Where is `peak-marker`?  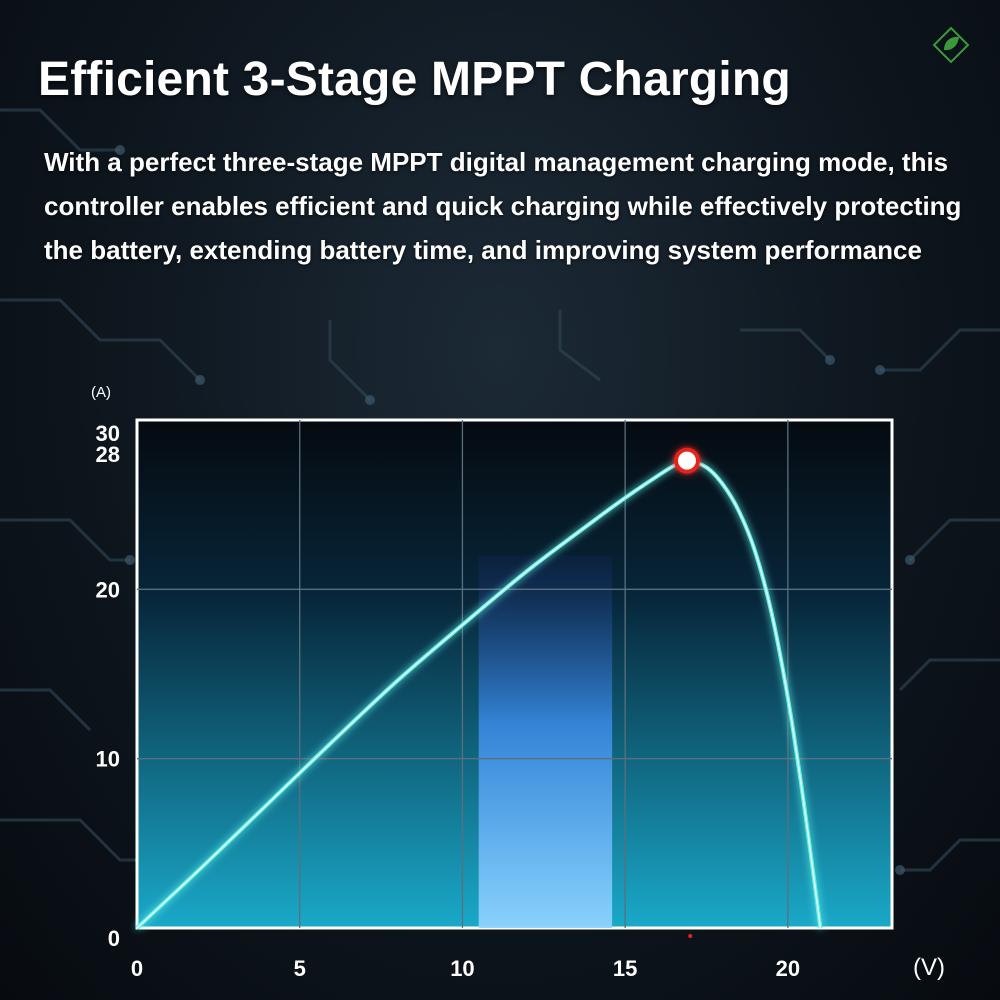
peak-marker is located at coordinates (686, 460).